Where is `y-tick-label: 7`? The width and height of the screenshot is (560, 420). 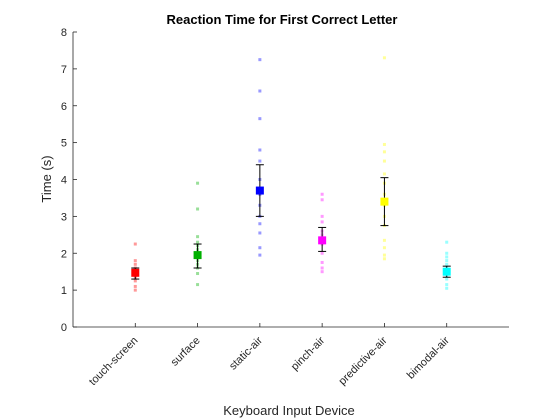
y-tick-label: 7 is located at coordinates (64, 70).